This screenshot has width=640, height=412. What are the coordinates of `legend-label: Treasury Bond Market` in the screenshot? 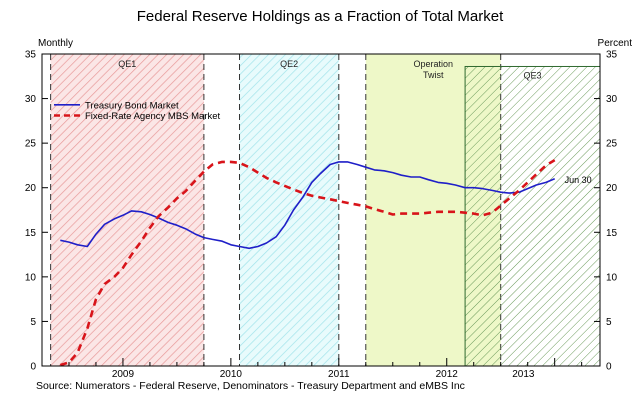 It's located at (132, 105).